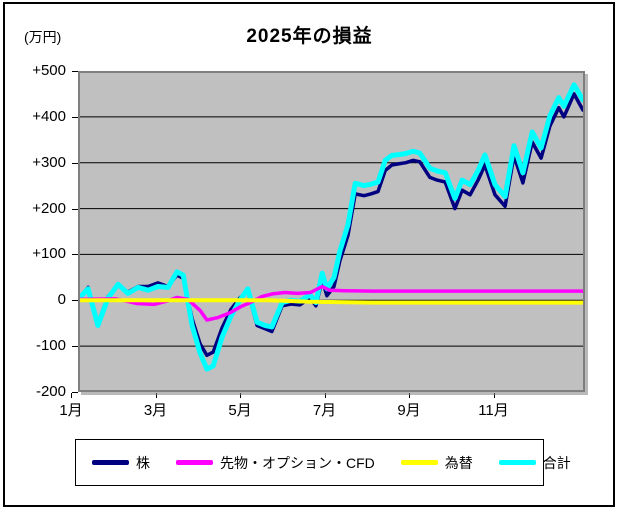 The width and height of the screenshot is (619, 510). I want to click on y-tick-label: +400, so click(49, 116).